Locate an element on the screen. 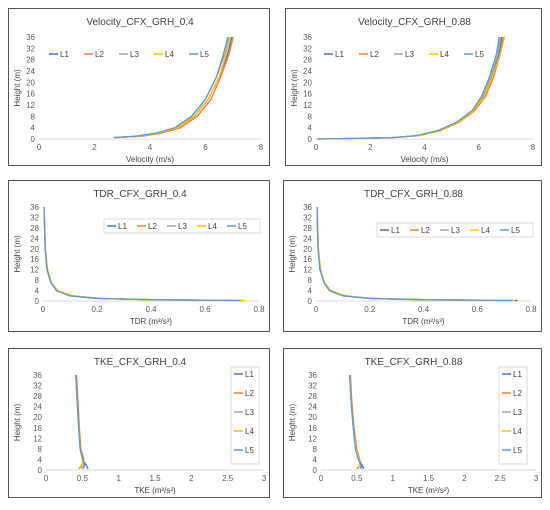 The width and height of the screenshot is (550, 510). chart-title: TKE_CFX_GRH_0.4 is located at coordinates (140, 362).